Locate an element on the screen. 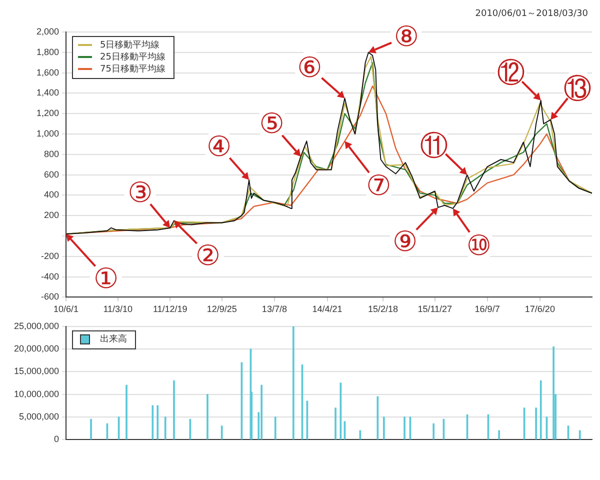 The image size is (600, 480). x-tick-label: 14/4/21 is located at coordinates (327, 309).